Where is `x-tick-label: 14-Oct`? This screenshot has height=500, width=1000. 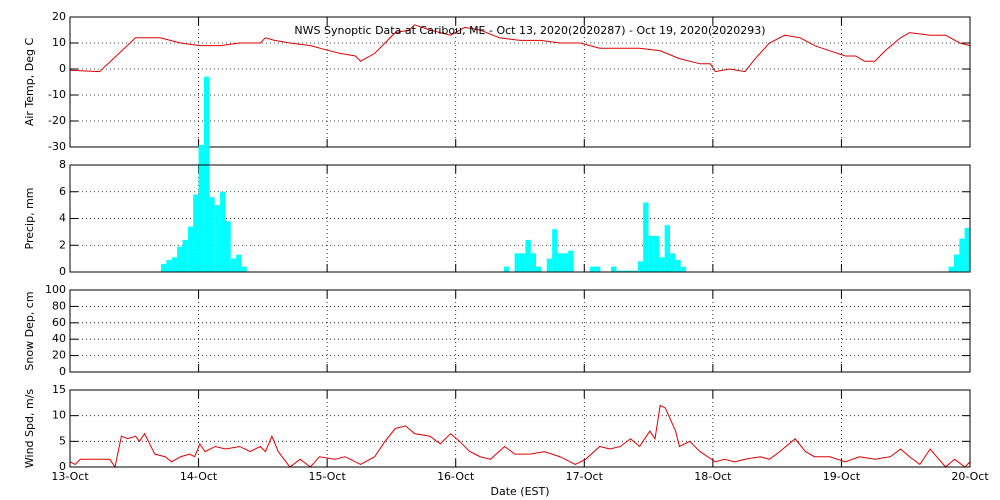
x-tick-label: 14-Oct is located at coordinates (199, 476).